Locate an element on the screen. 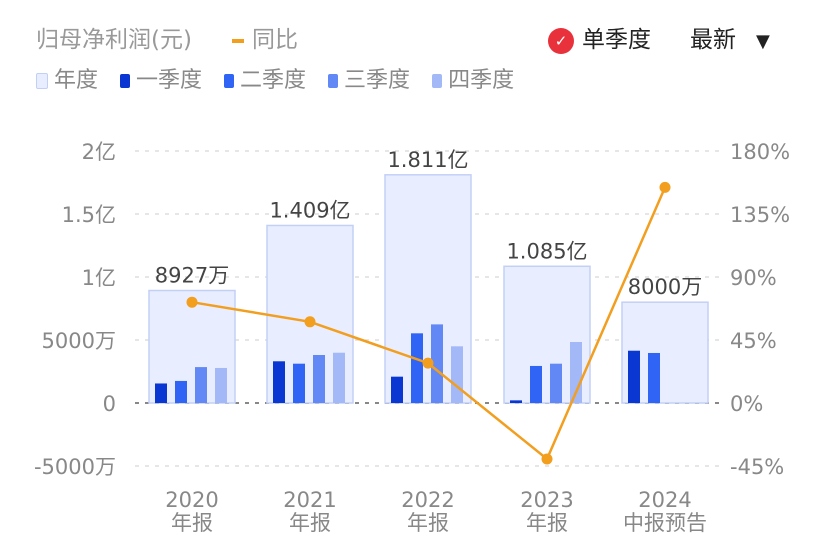 The height and width of the screenshot is (546, 816). y-left-tick-label: -5000万 is located at coordinates (75, 467).